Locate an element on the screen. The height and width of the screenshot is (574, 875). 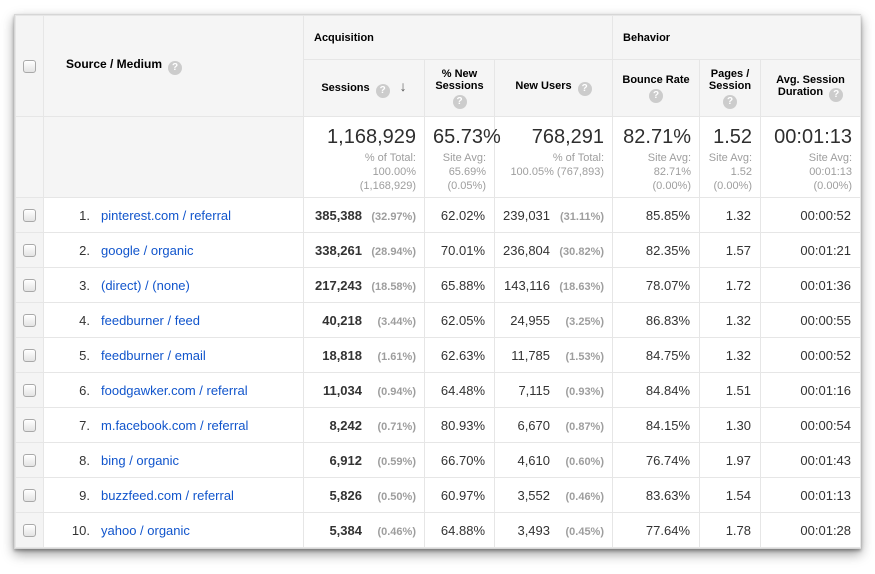
sessions-percent: (0.46%) is located at coordinates (396, 531).